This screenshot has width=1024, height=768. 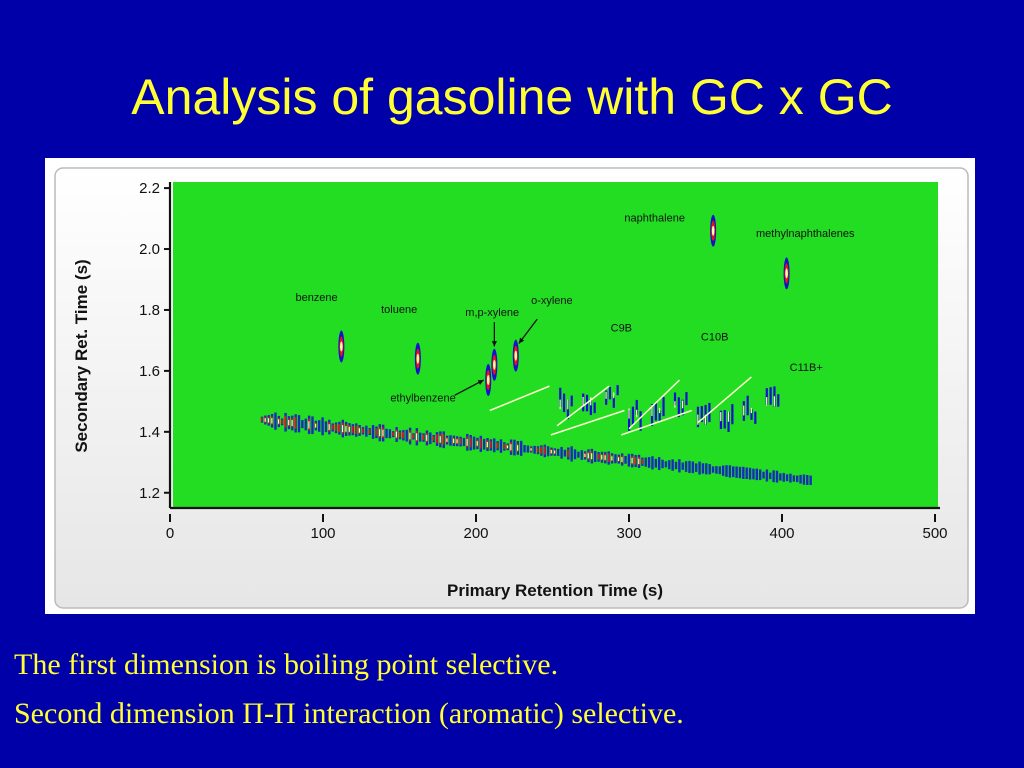 I want to click on peak-label: m,p-xylene, so click(x=492, y=313).